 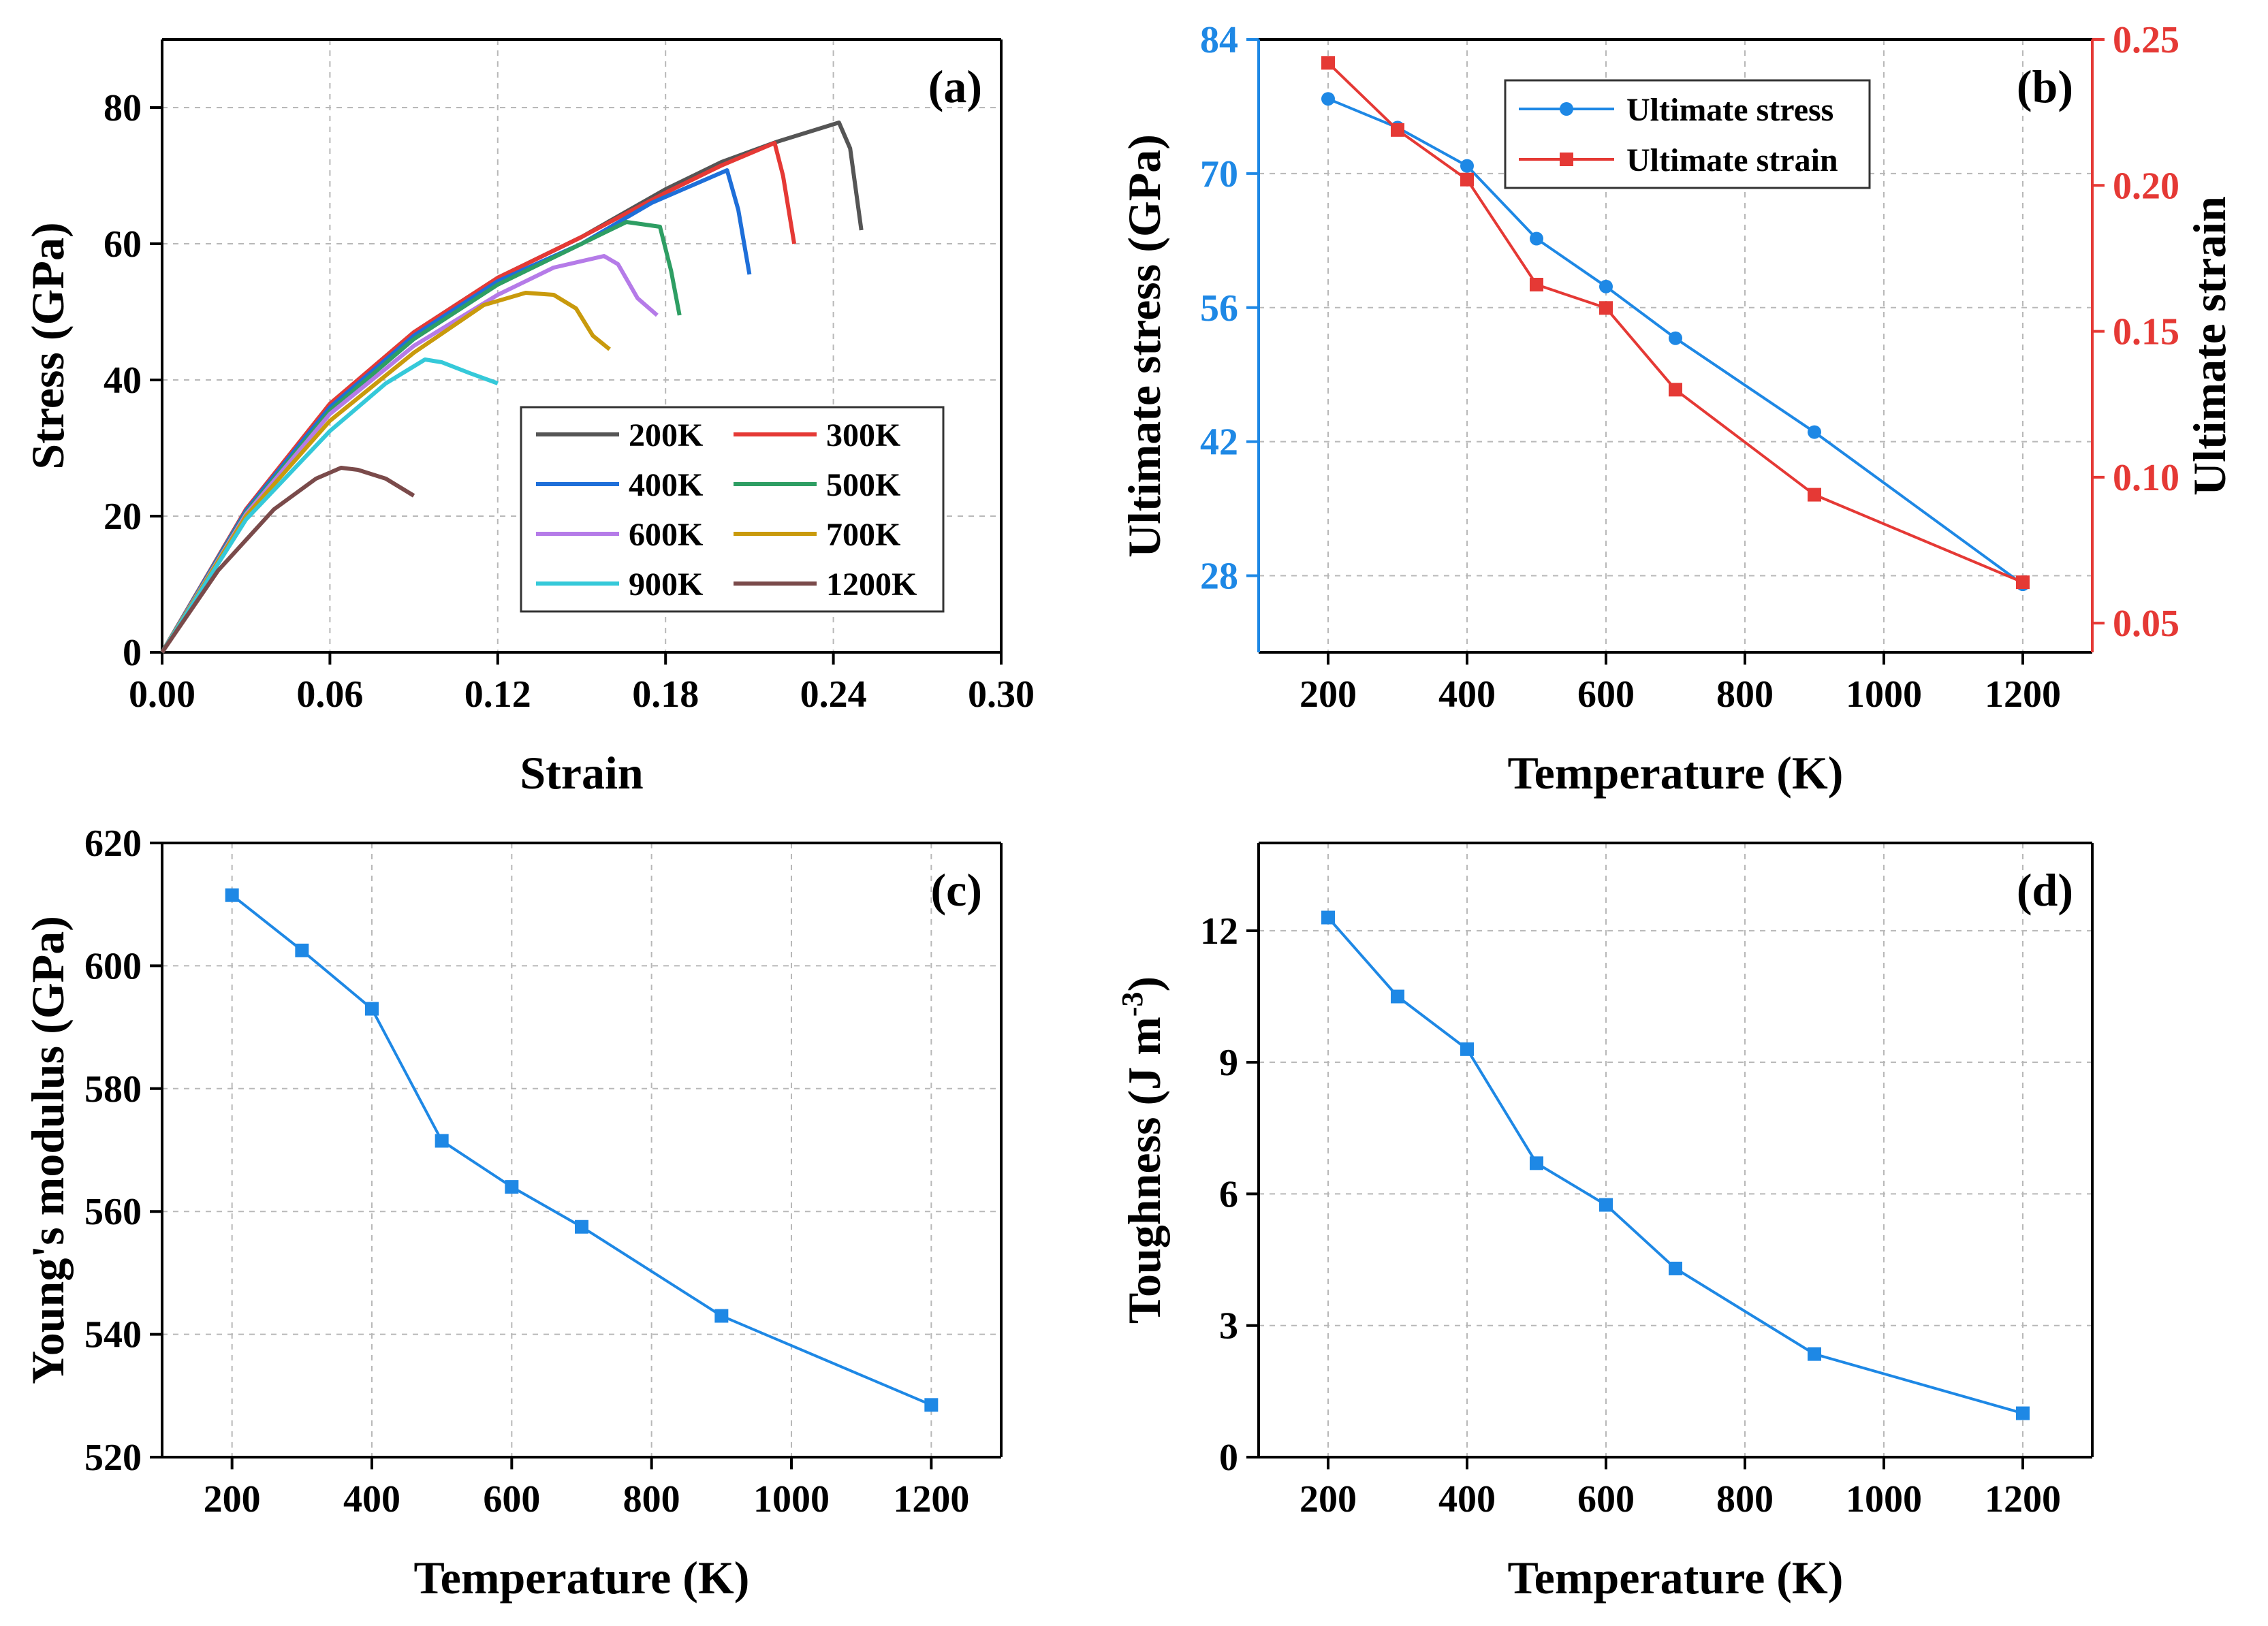 What do you see at coordinates (1566, 109) in the screenshot?
I see `legend-marker` at bounding box center [1566, 109].